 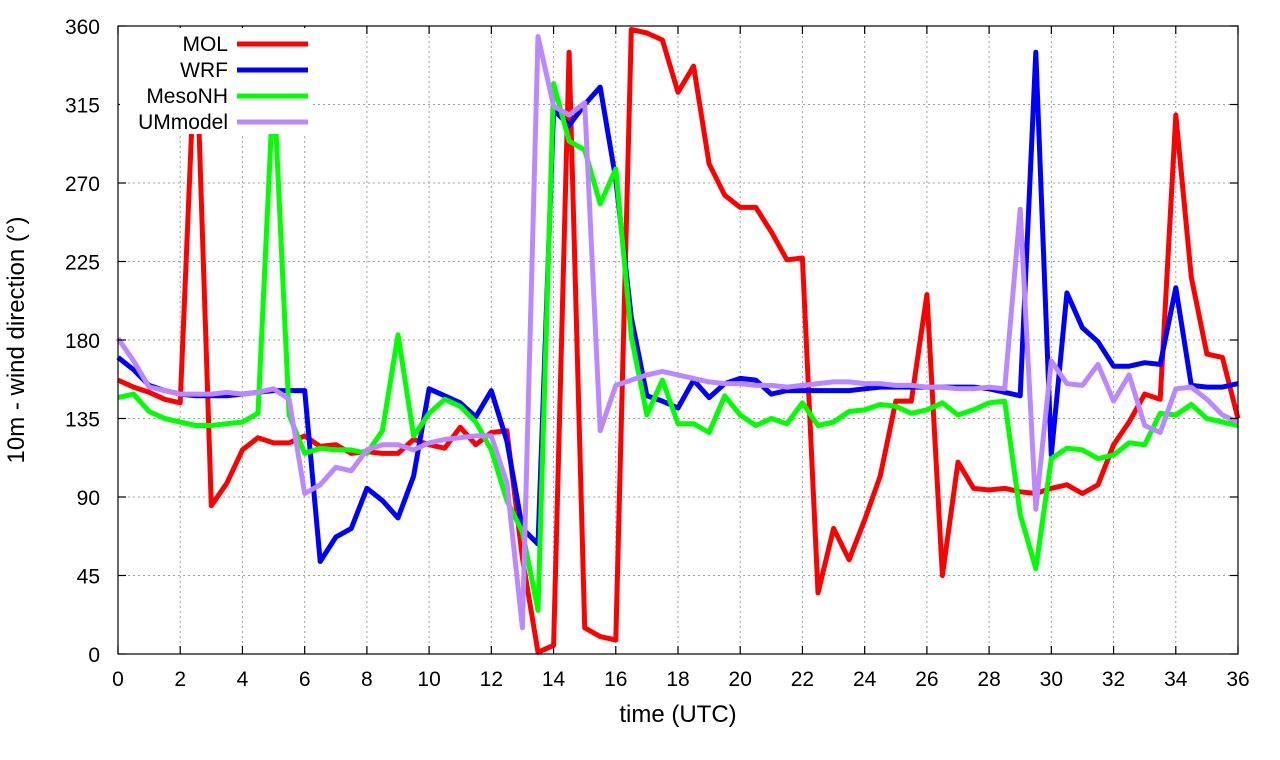 I want to click on y-axis-label: 10m - wind direction (°), so click(x=16, y=339).